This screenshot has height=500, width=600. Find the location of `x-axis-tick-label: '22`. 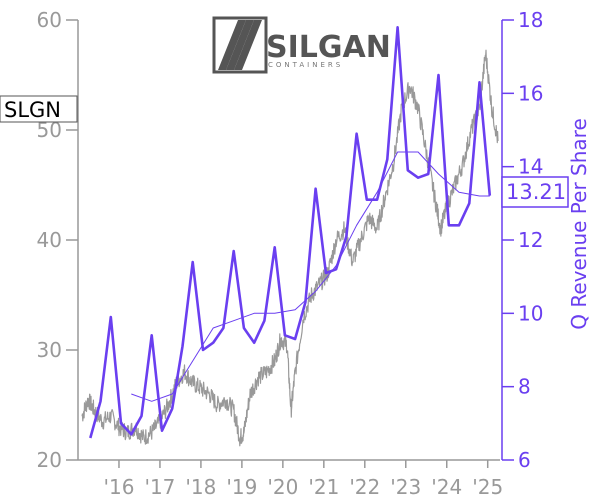

x-axis-tick-label: '22 is located at coordinates (364, 487).